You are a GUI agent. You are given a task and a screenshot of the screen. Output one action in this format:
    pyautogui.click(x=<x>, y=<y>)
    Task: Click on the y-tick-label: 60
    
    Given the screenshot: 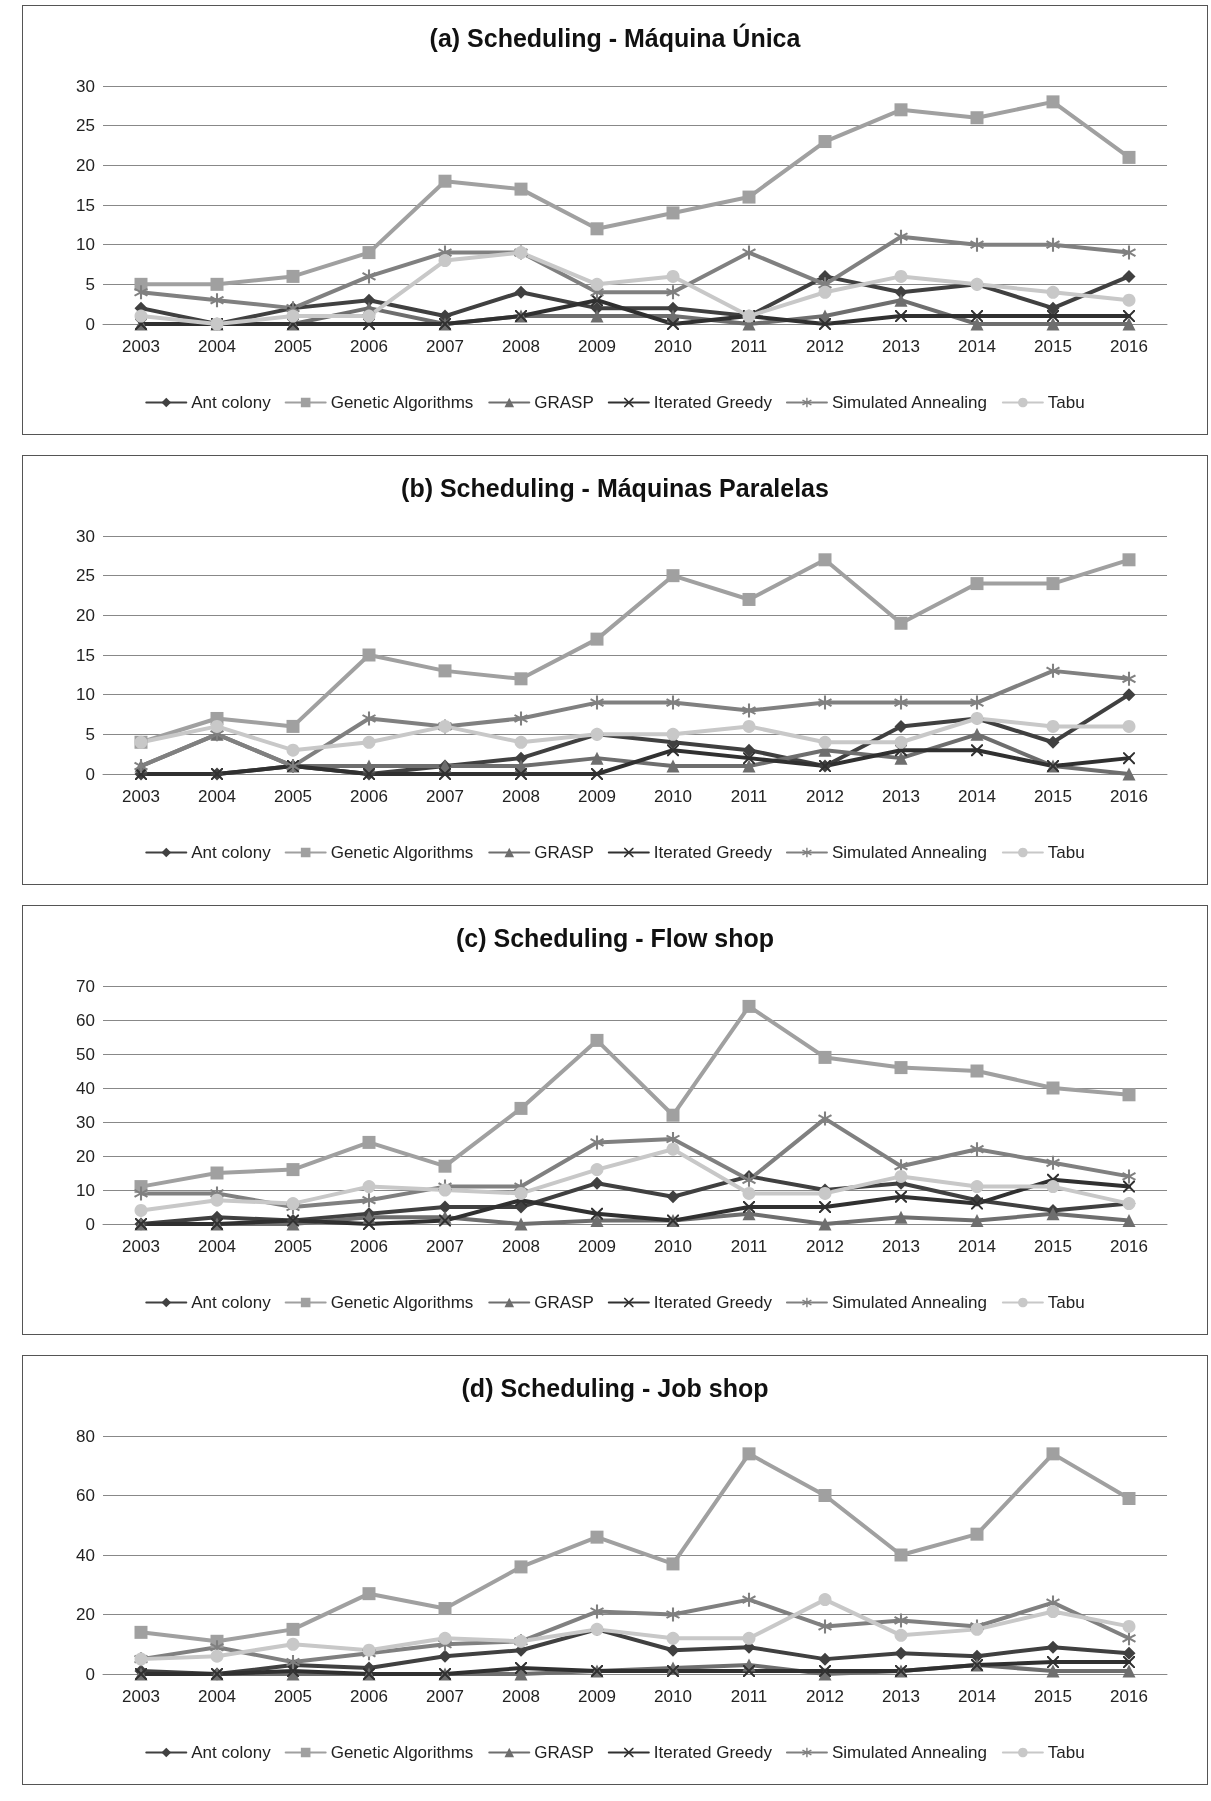 What is the action you would take?
    pyautogui.click(x=85, y=1495)
    